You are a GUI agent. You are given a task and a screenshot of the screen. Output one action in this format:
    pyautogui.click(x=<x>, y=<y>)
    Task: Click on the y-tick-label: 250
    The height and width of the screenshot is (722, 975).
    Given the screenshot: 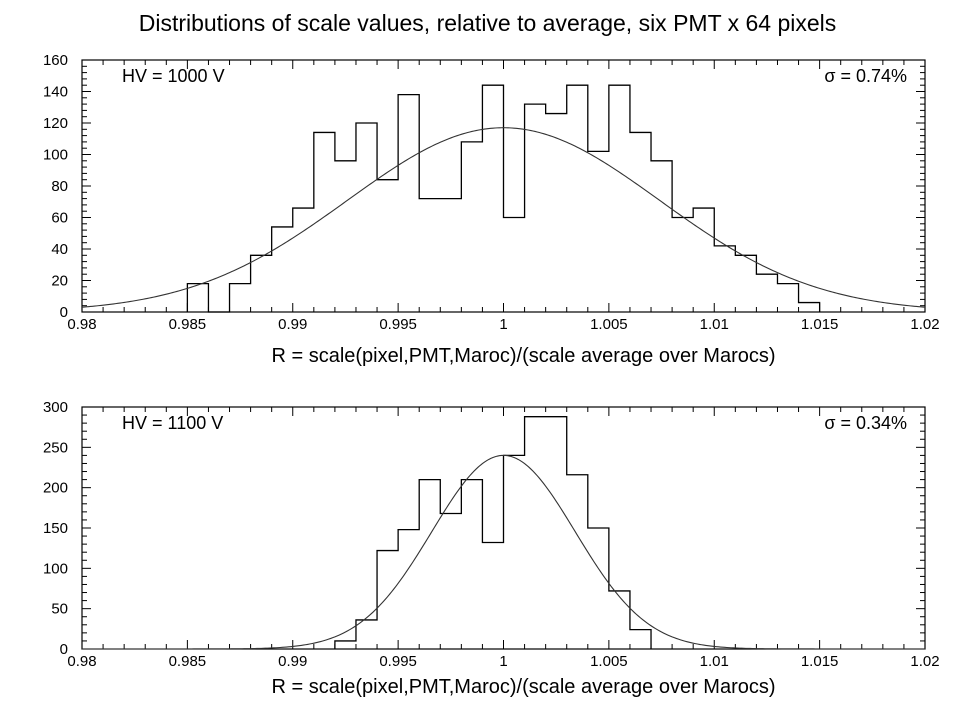 What is the action you would take?
    pyautogui.click(x=55, y=447)
    